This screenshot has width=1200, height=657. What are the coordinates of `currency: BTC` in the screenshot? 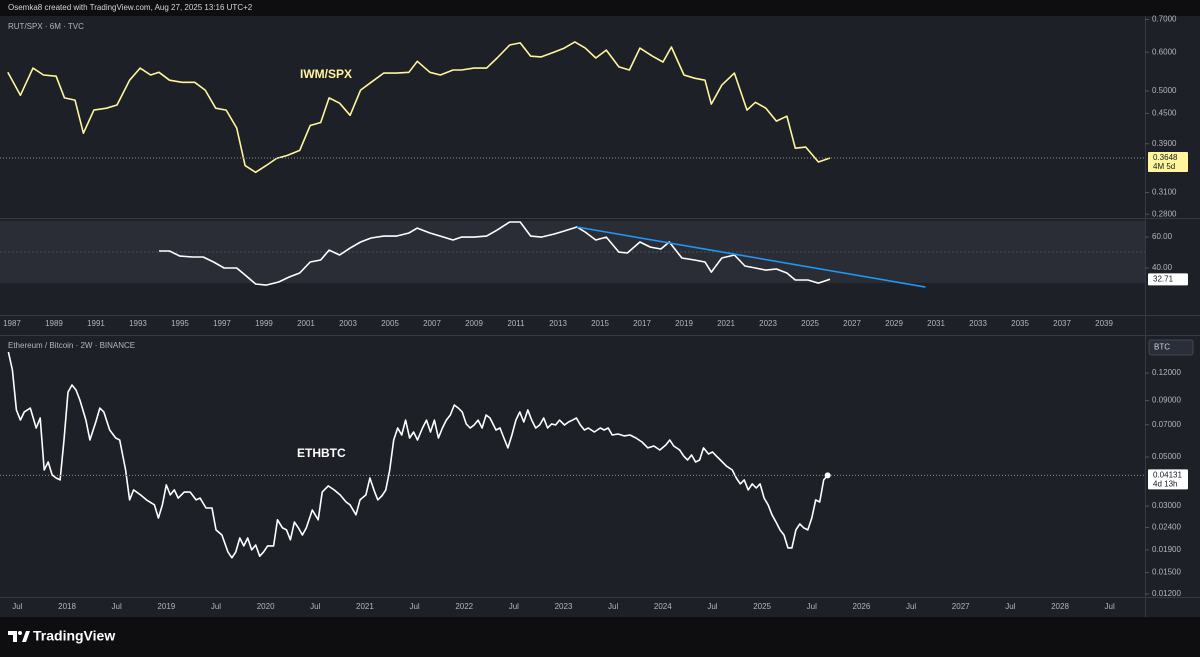 It's located at (1162, 347).